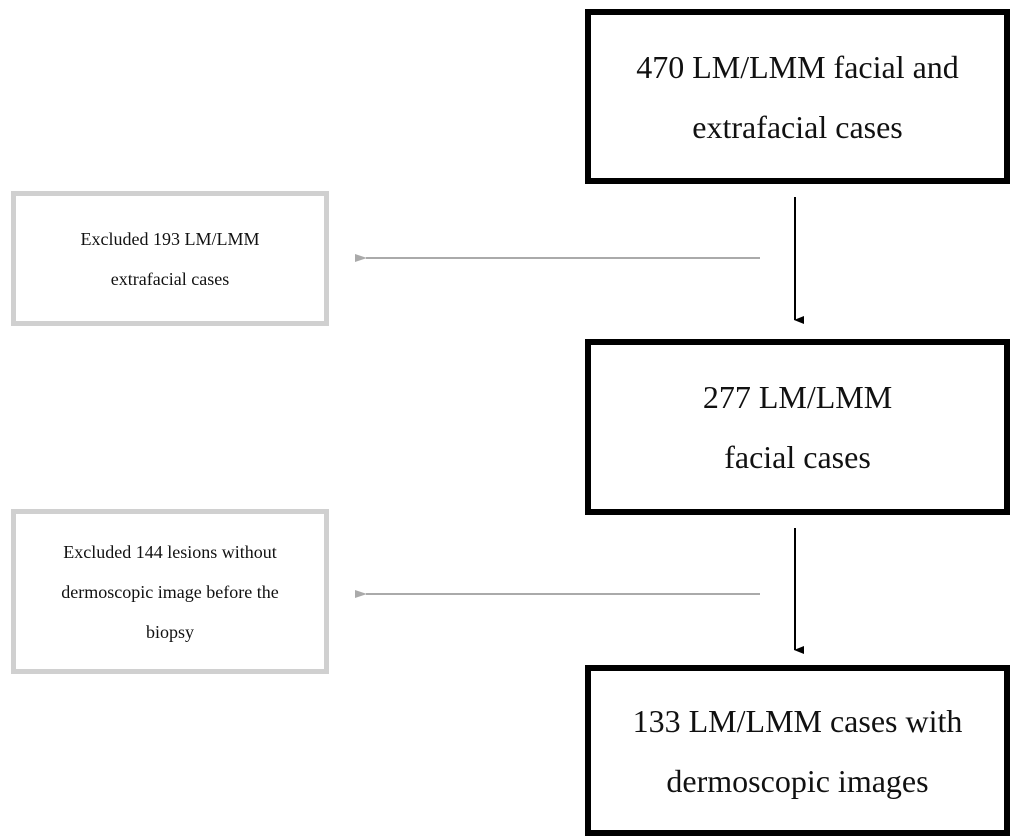 Image resolution: width=1010 pixels, height=836 pixels. Describe the element at coordinates (797, 96) in the screenshot. I see `main-box: 470 LM/LMM facial and extrafacial cases` at that location.